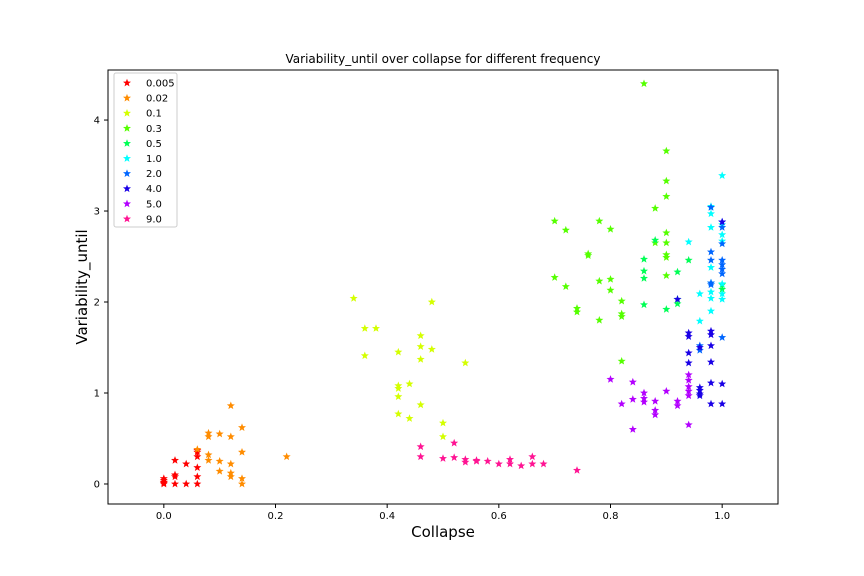  I want to click on y-tick-label: 4, so click(97, 121).